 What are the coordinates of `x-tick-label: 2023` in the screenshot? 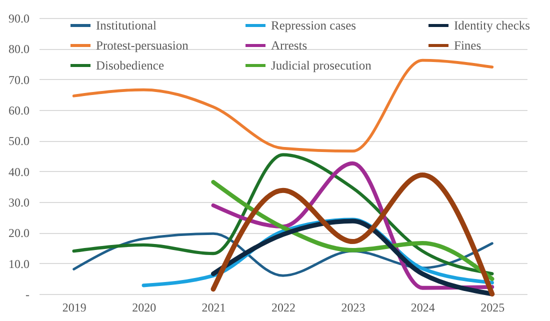 It's located at (353, 307).